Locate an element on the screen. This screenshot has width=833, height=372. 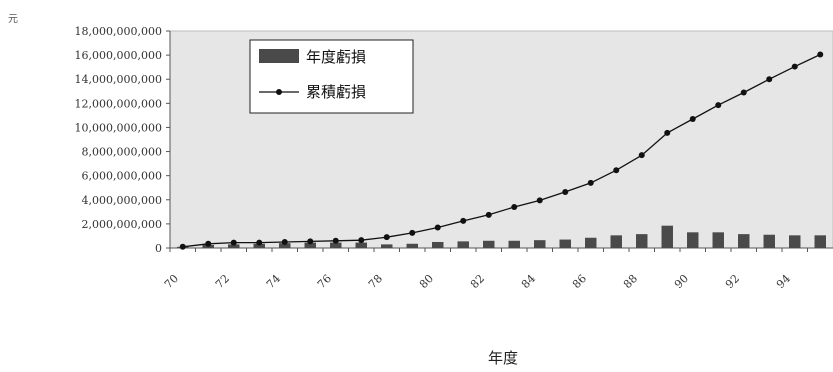
x-tick-label: 82 is located at coordinates (477, 281).